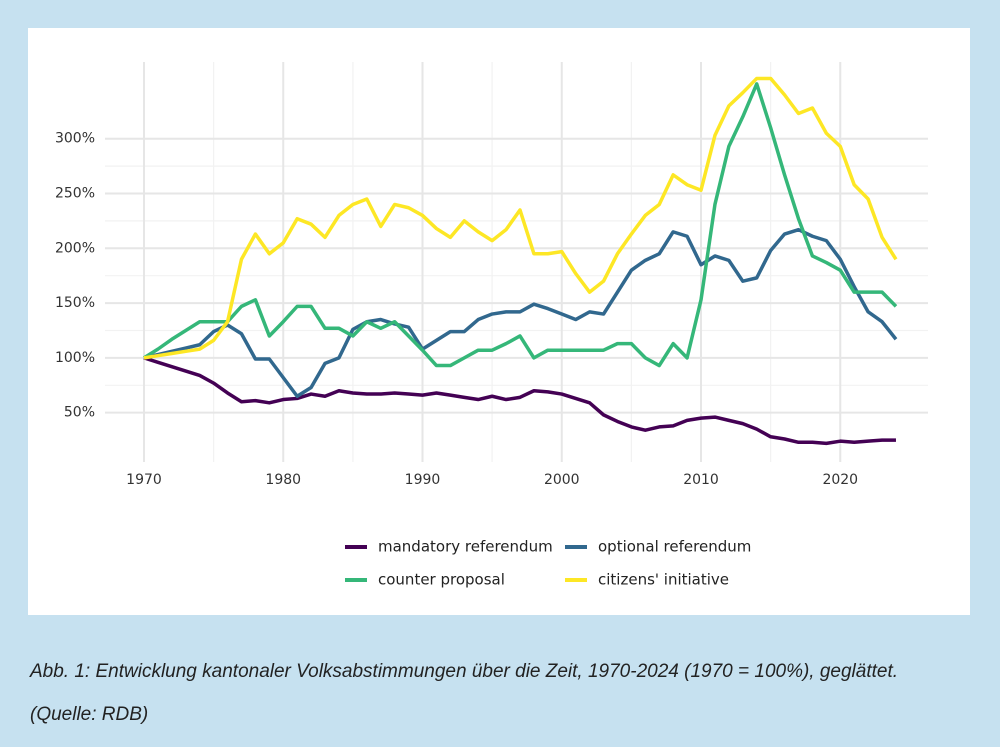  I want to click on legend-label: citizens' initiative, so click(663, 580).